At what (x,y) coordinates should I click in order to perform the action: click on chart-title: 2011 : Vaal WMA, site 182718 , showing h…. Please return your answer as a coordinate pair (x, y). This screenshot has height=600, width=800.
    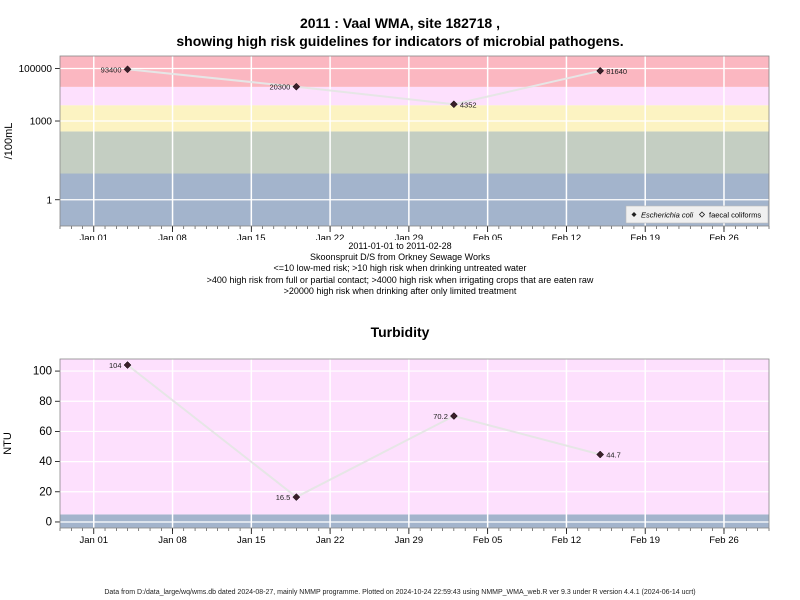
    Looking at the image, I should click on (400, 32).